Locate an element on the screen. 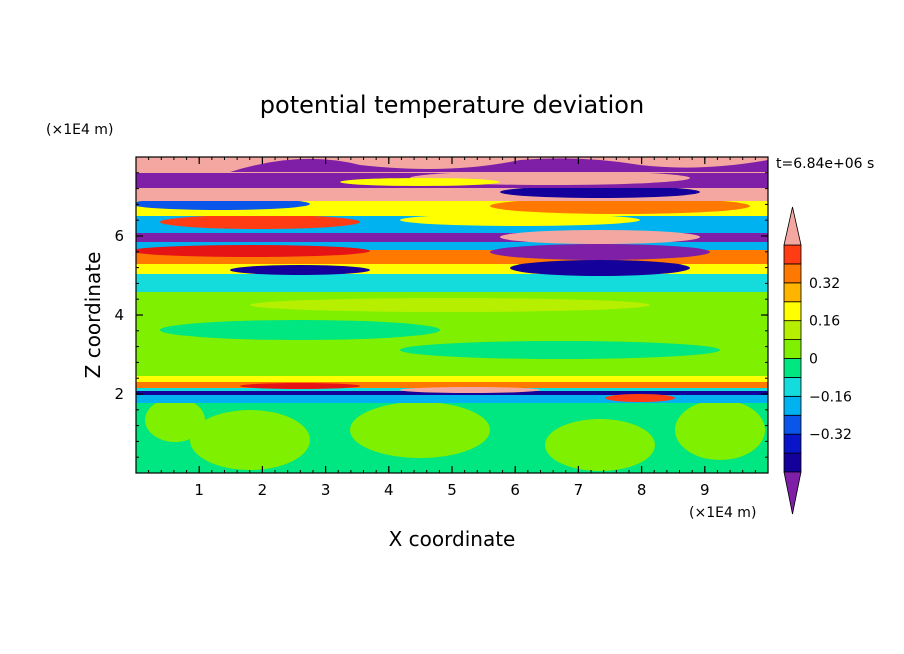  colorbar-tick-label: −0.16 is located at coordinates (830, 397).